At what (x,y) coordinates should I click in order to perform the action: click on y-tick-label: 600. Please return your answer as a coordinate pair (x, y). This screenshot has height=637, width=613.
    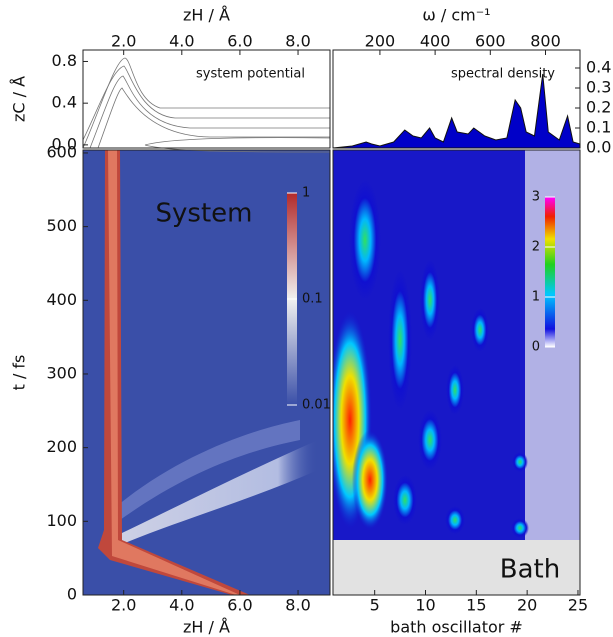
    Looking at the image, I should click on (61, 151).